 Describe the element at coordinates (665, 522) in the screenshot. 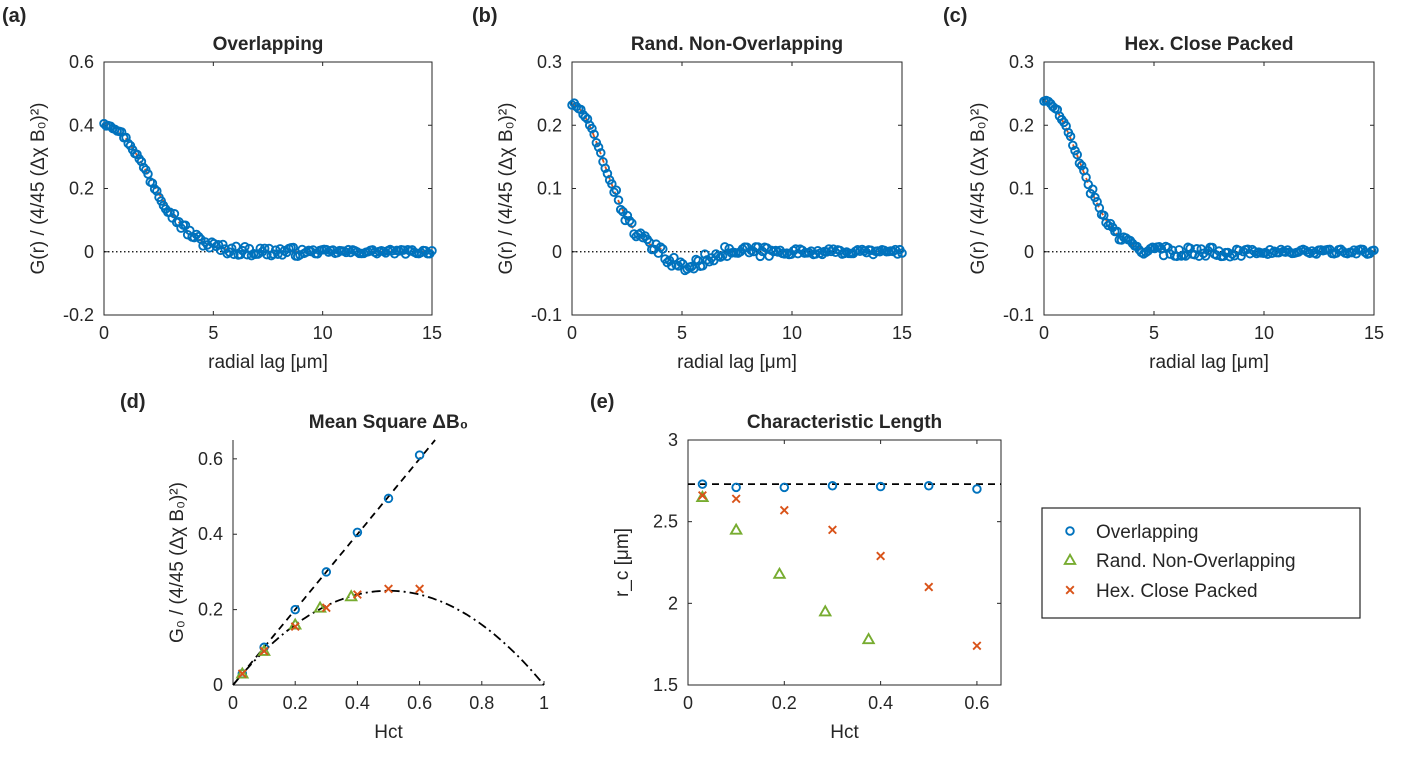

I see `y-tick-label: 2.5` at that location.